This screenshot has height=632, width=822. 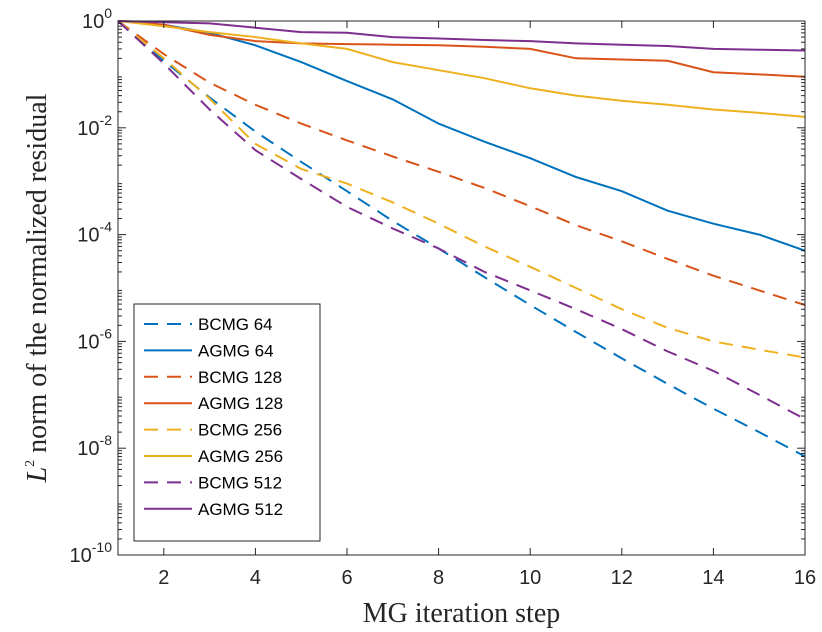 What do you see at coordinates (102, 547) in the screenshot?
I see `y-tick-exponent: -10` at bounding box center [102, 547].